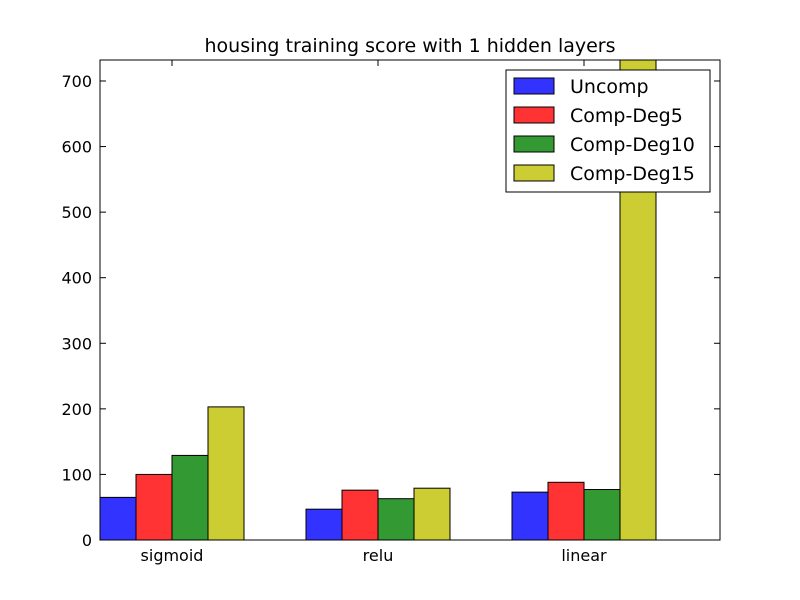  Describe the element at coordinates (534, 173) in the screenshot. I see `legend-swatch-comp-deg15` at that location.